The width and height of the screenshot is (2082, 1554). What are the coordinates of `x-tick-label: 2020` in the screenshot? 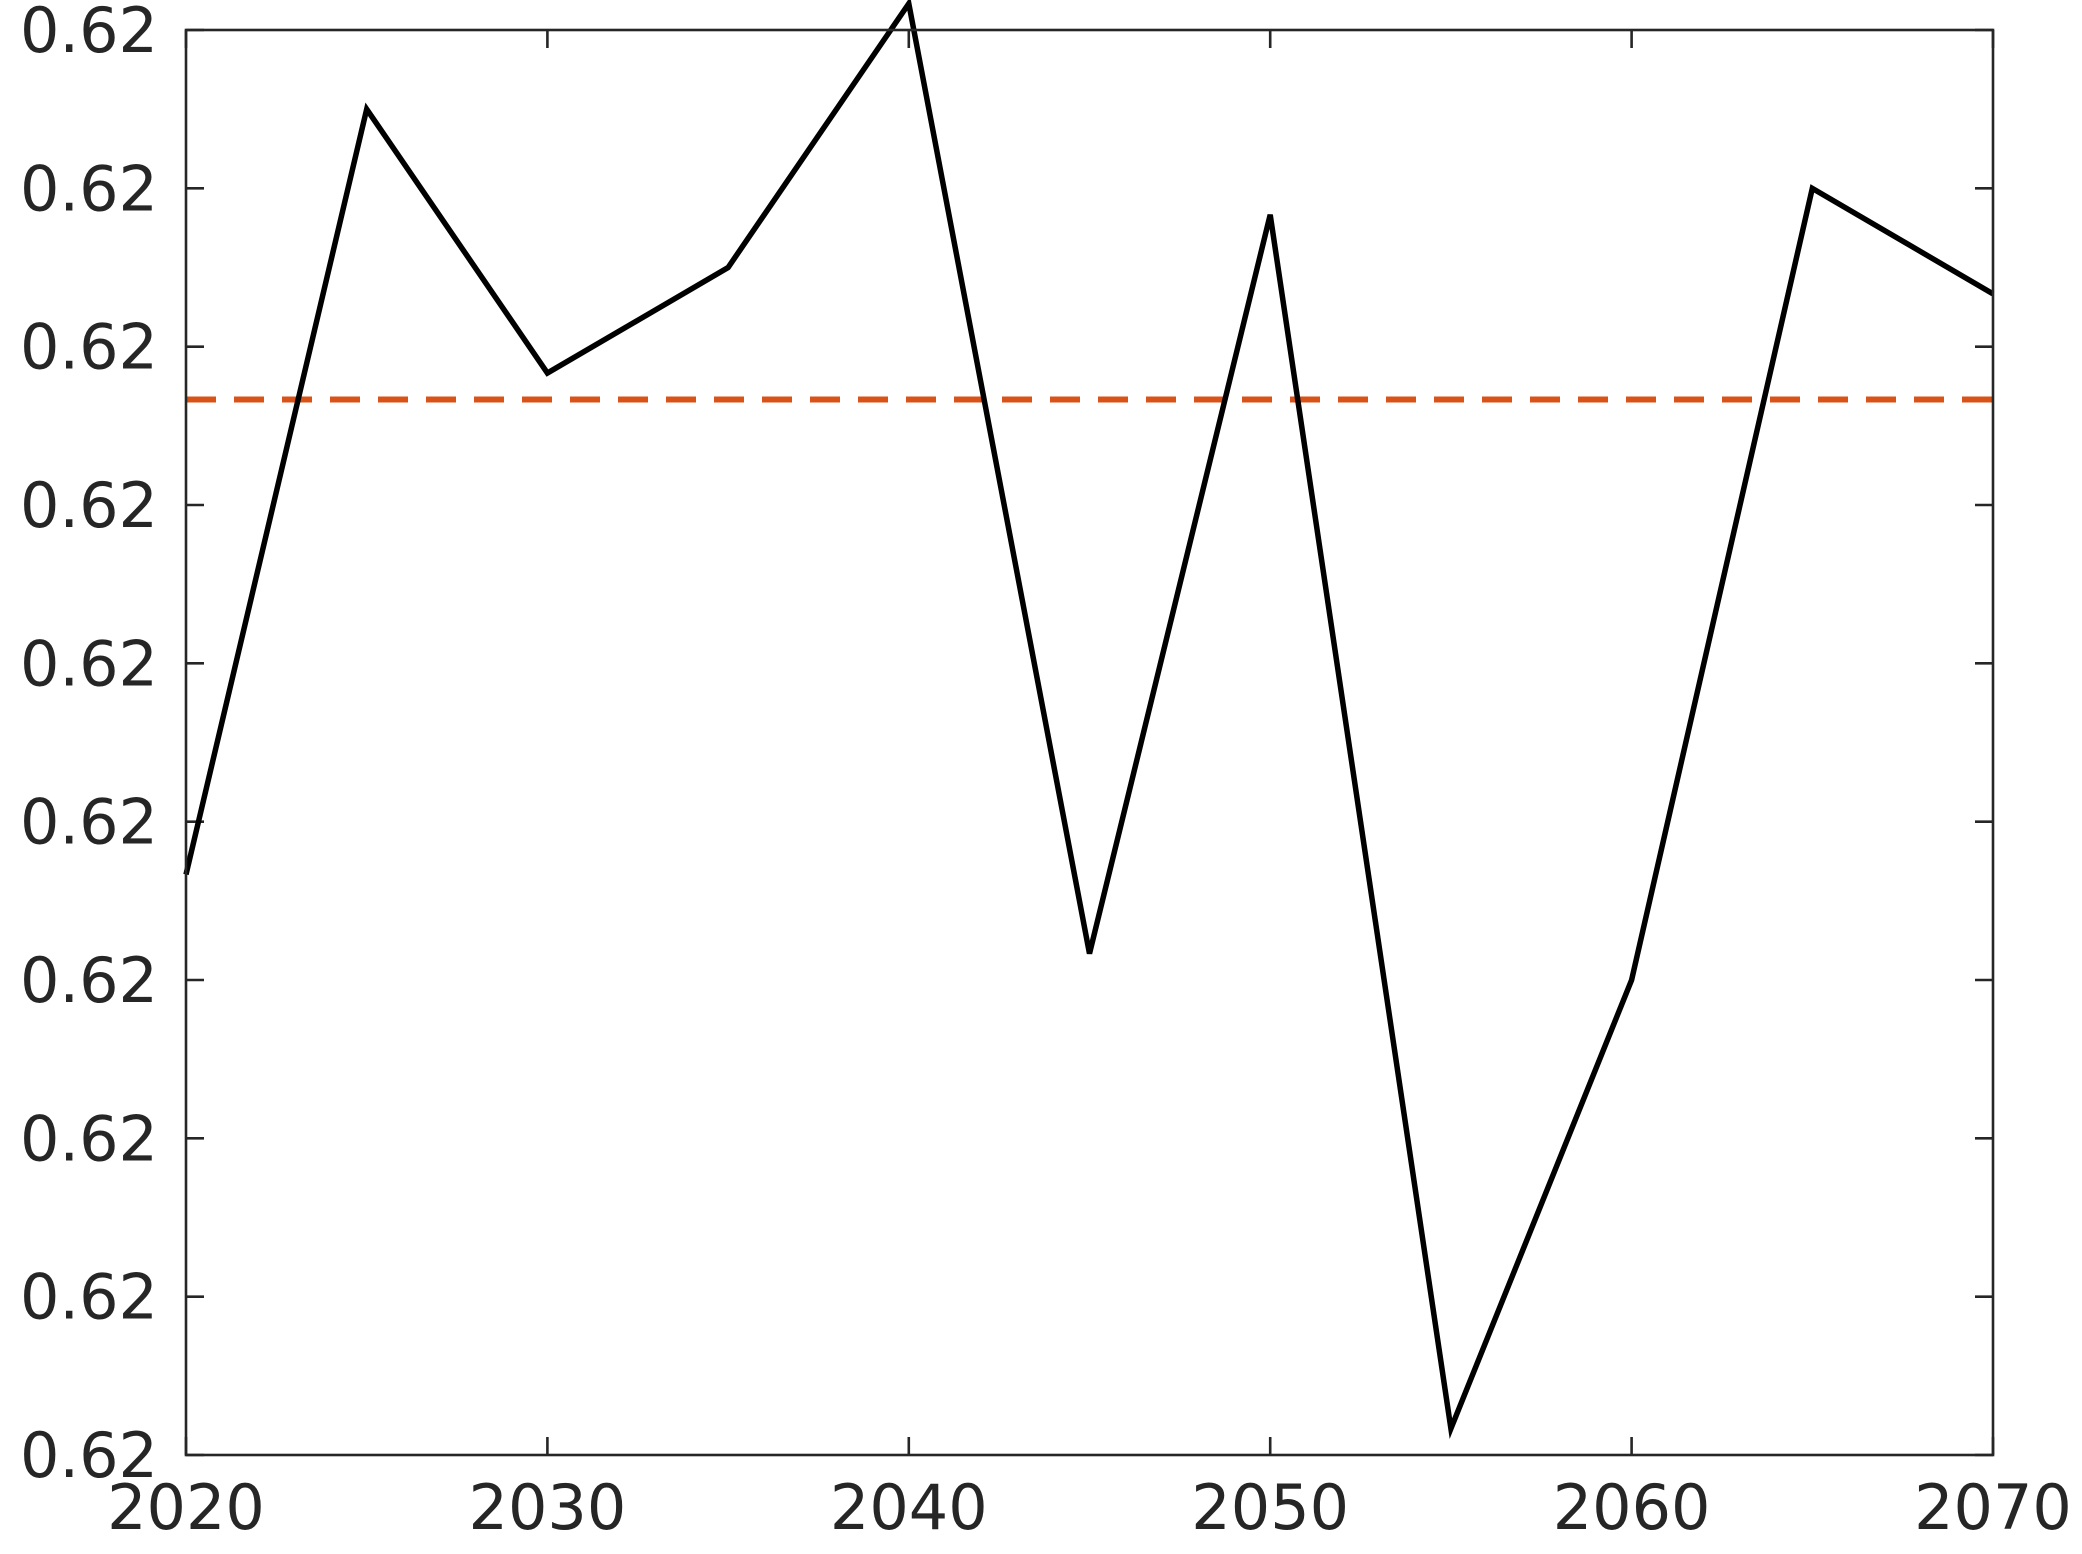 It's located at (186, 1507).